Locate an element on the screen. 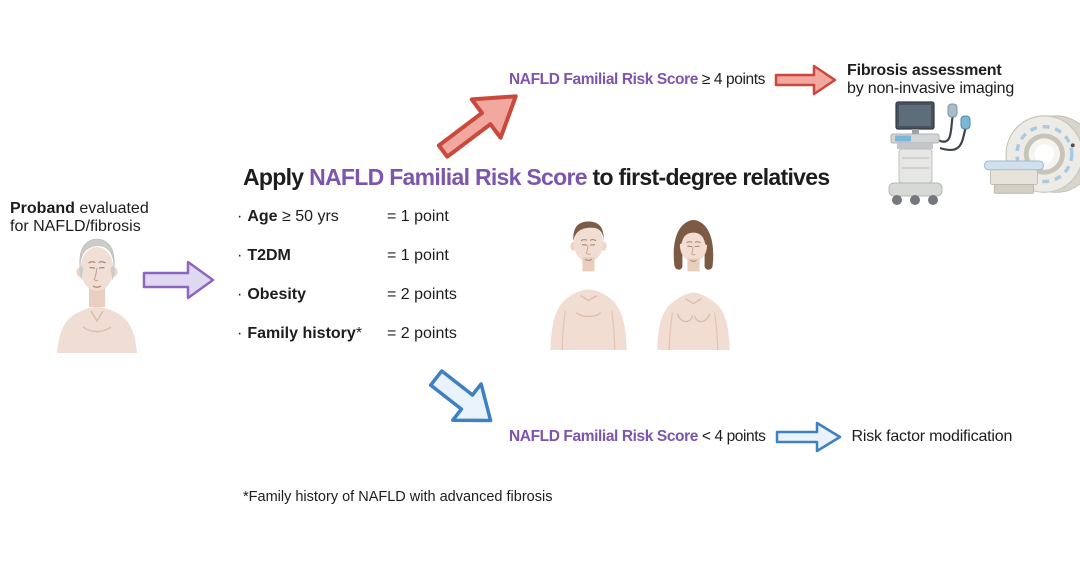  red-right-arrow-icon is located at coordinates (805, 80).